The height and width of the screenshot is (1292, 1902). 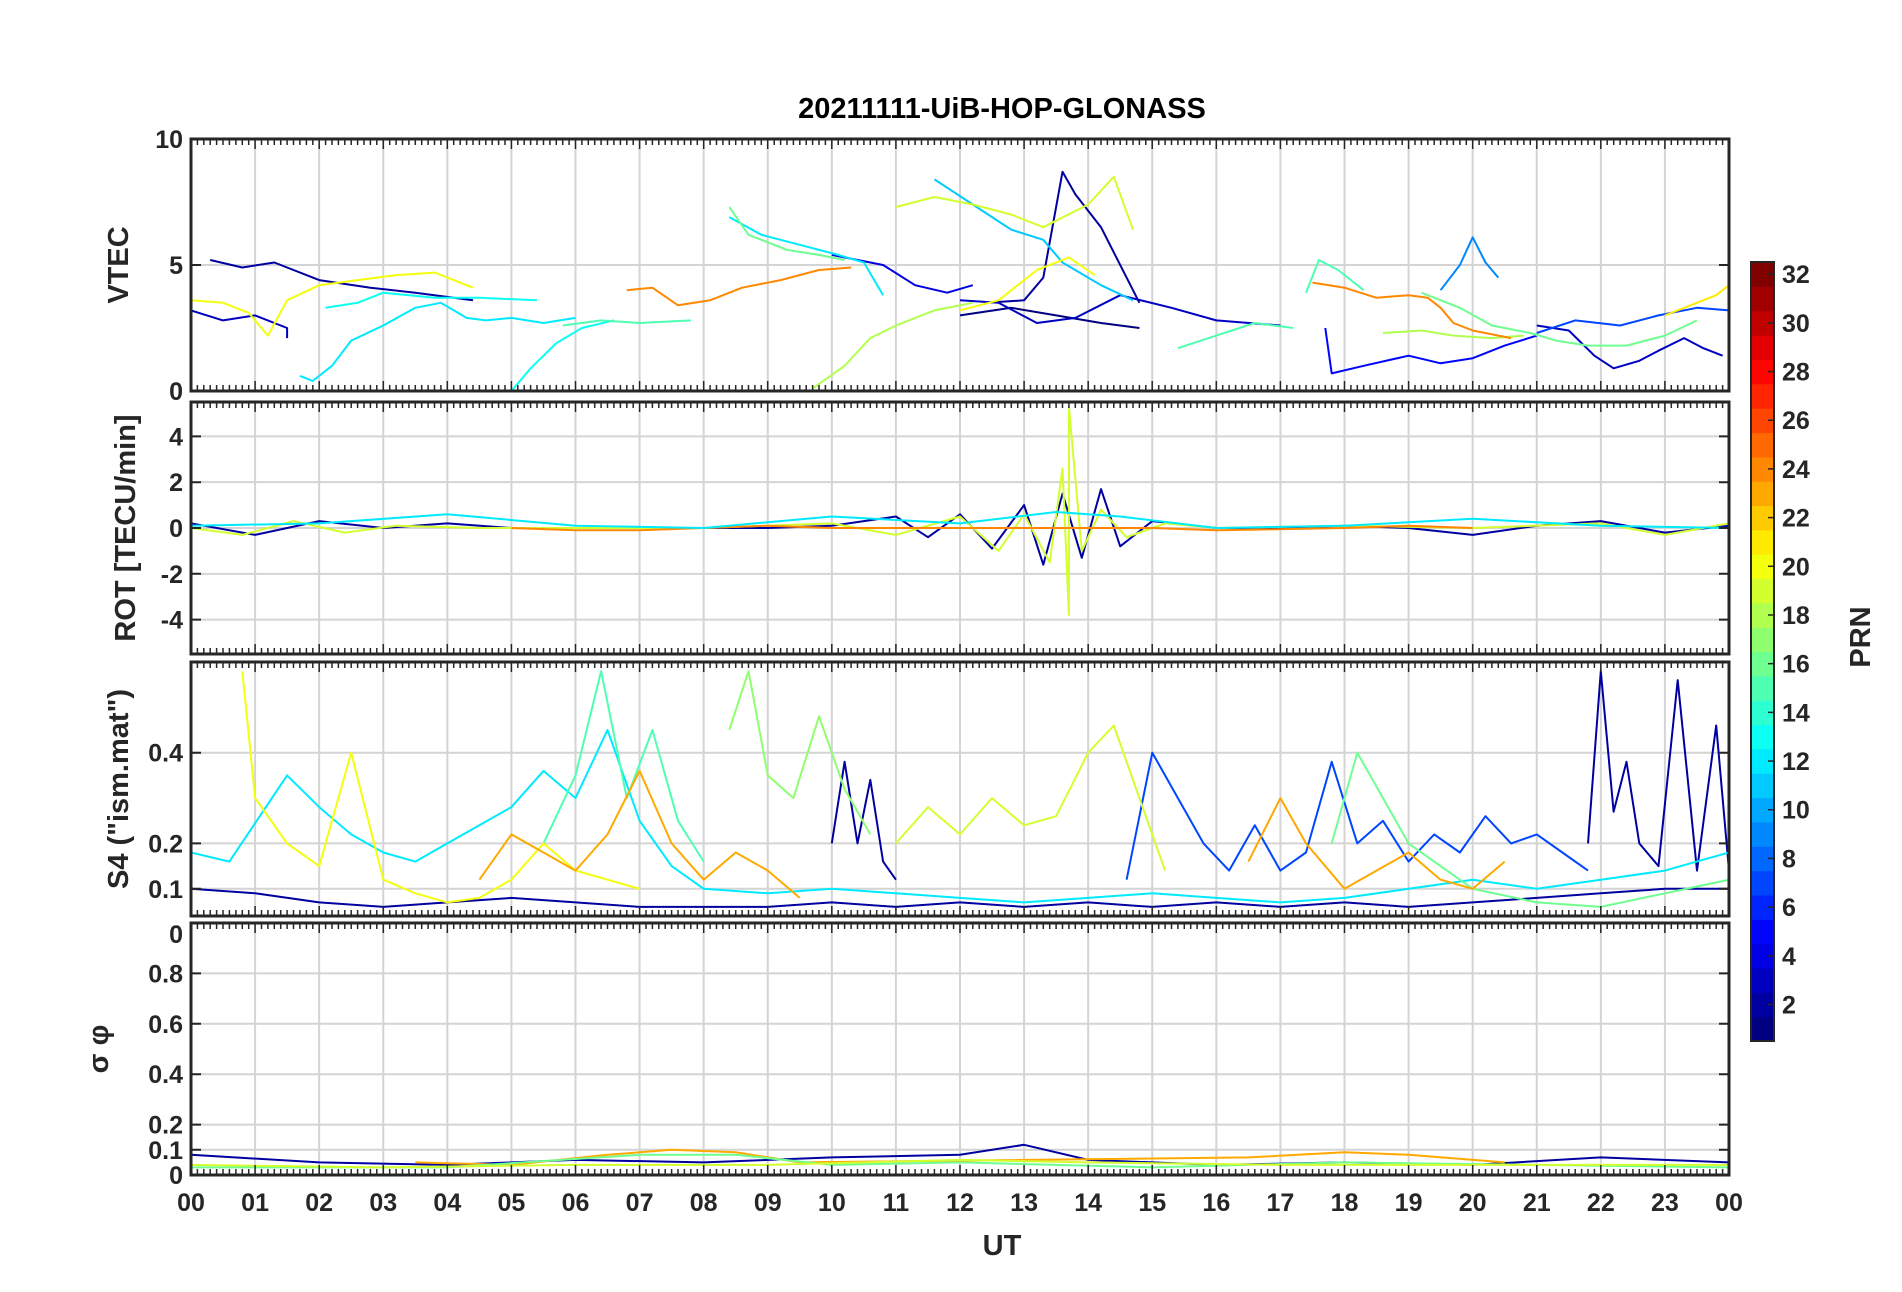 I want to click on x-tick-label: 06, so click(x=576, y=1203).